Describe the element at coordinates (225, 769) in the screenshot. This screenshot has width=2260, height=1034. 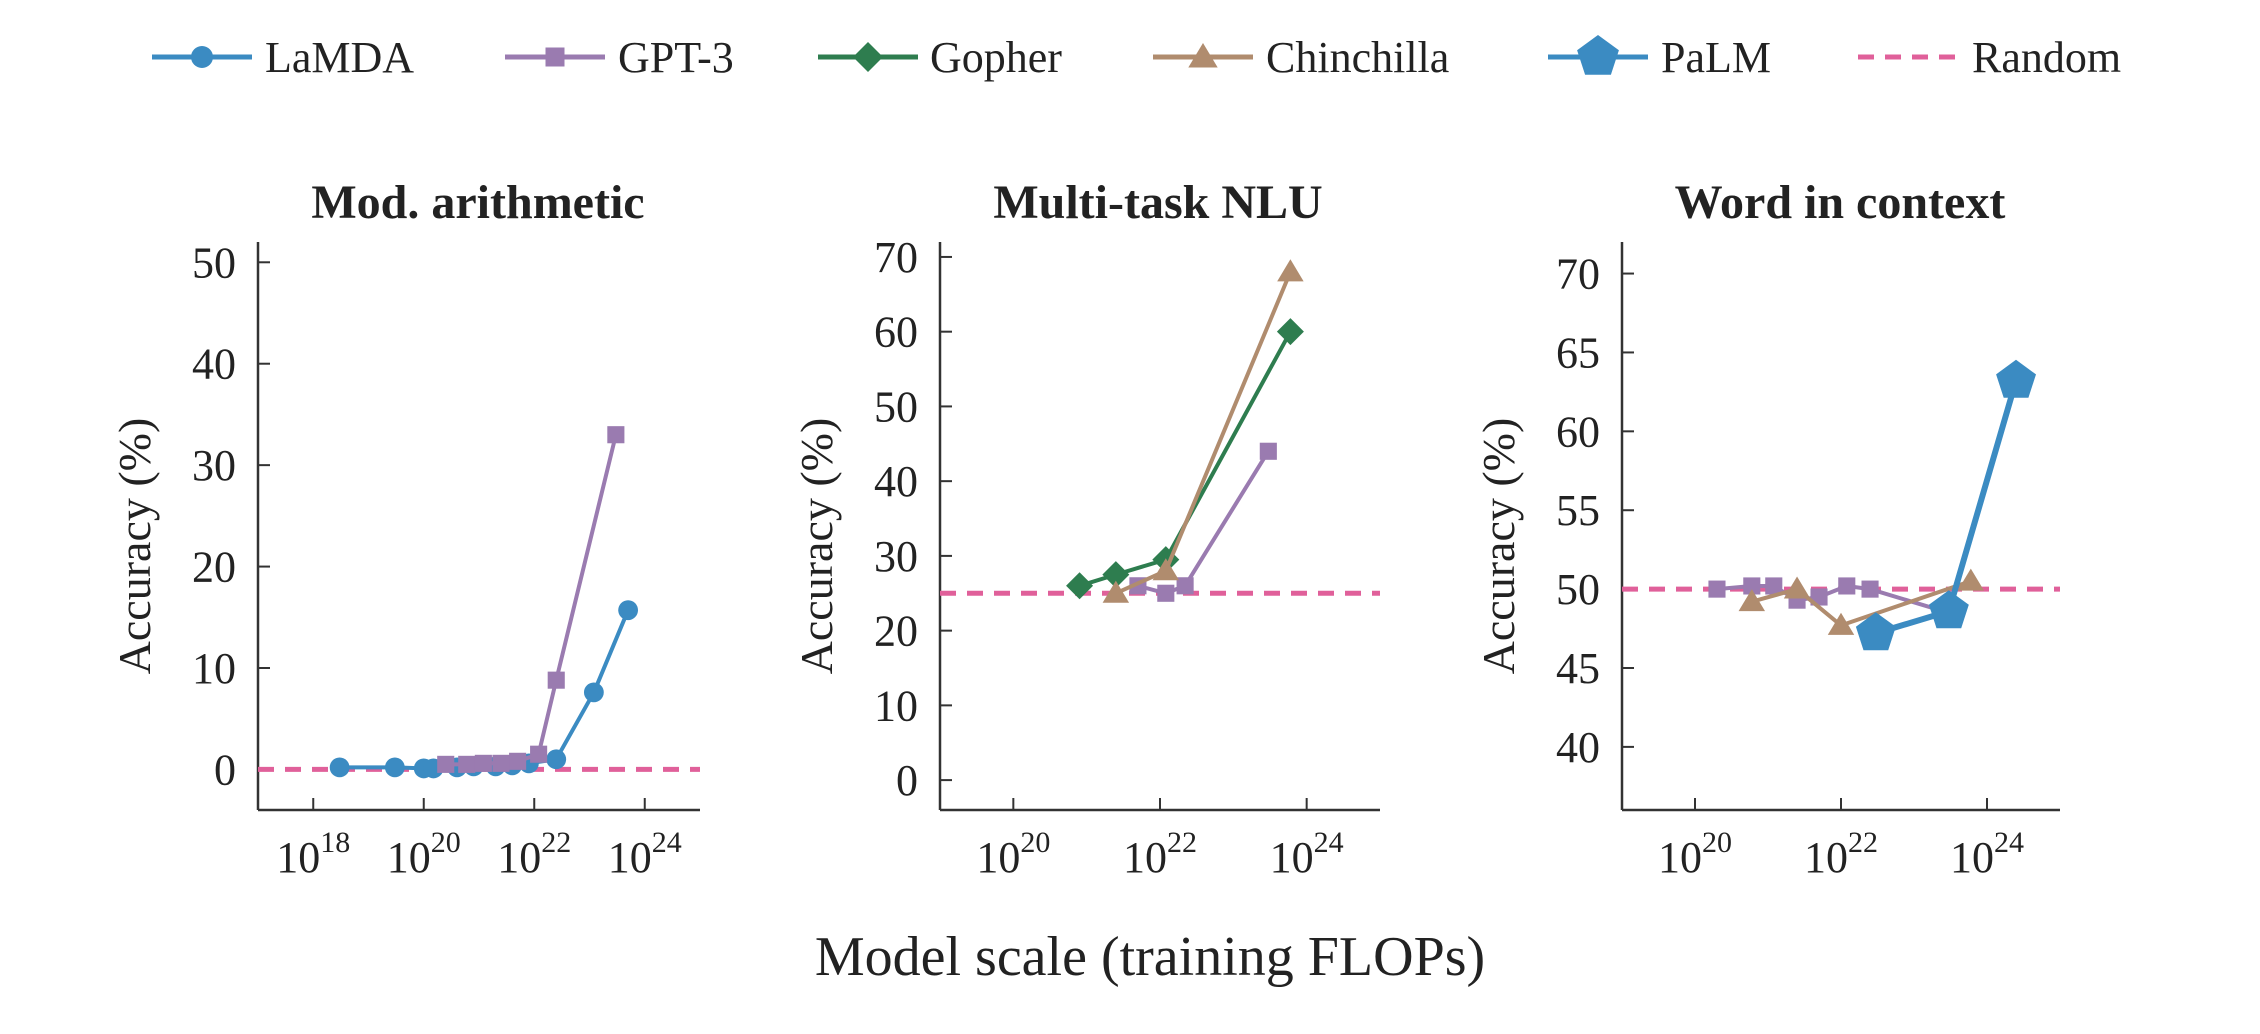
I see `y-tick-label: 0` at that location.